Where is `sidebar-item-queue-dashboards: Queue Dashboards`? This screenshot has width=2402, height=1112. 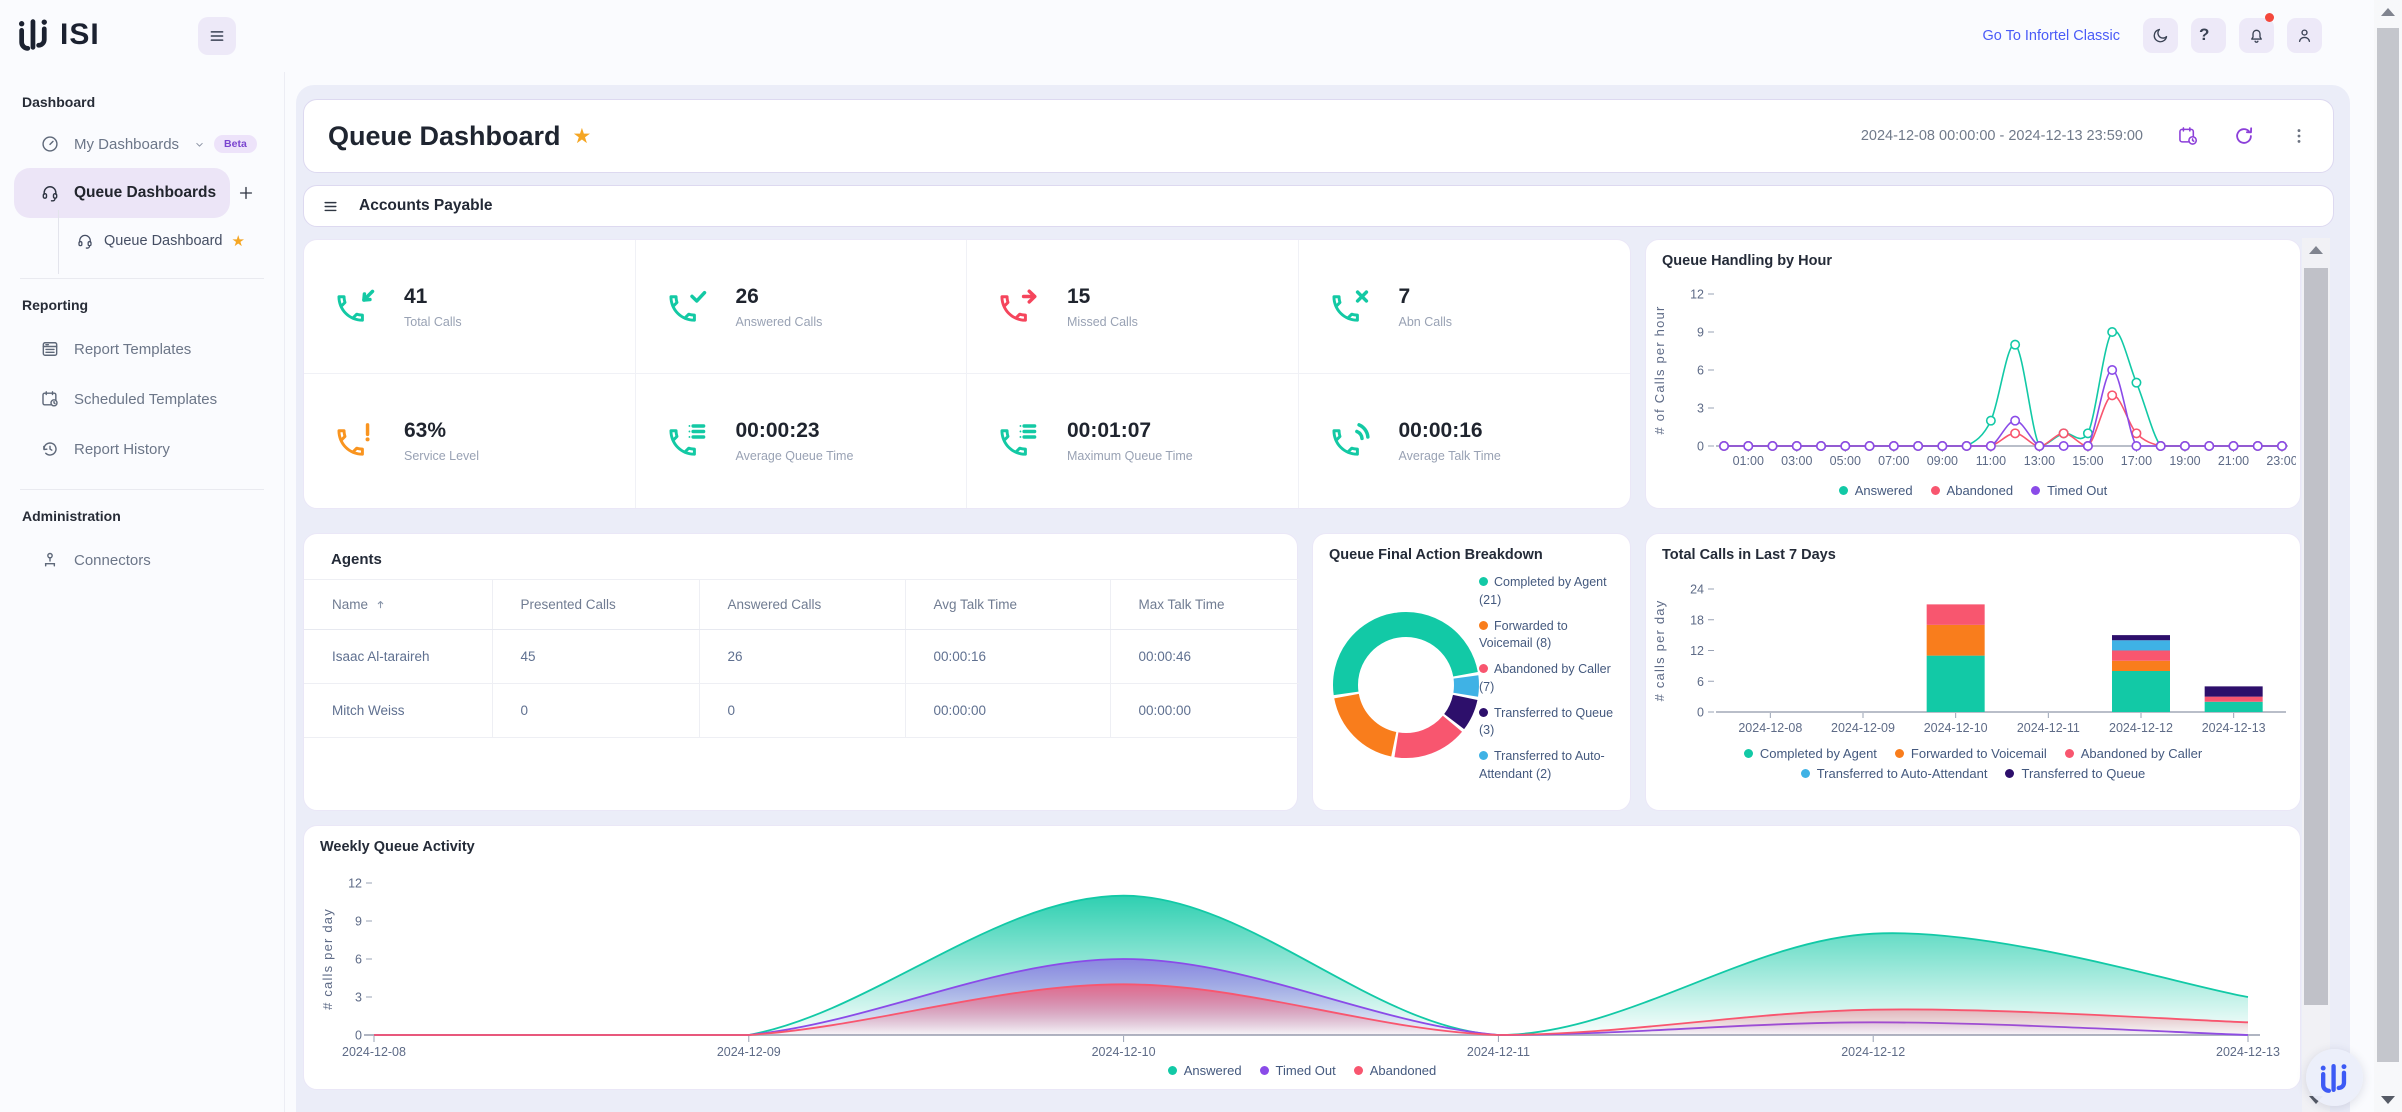 sidebar-item-queue-dashboards: Queue Dashboards is located at coordinates (142, 193).